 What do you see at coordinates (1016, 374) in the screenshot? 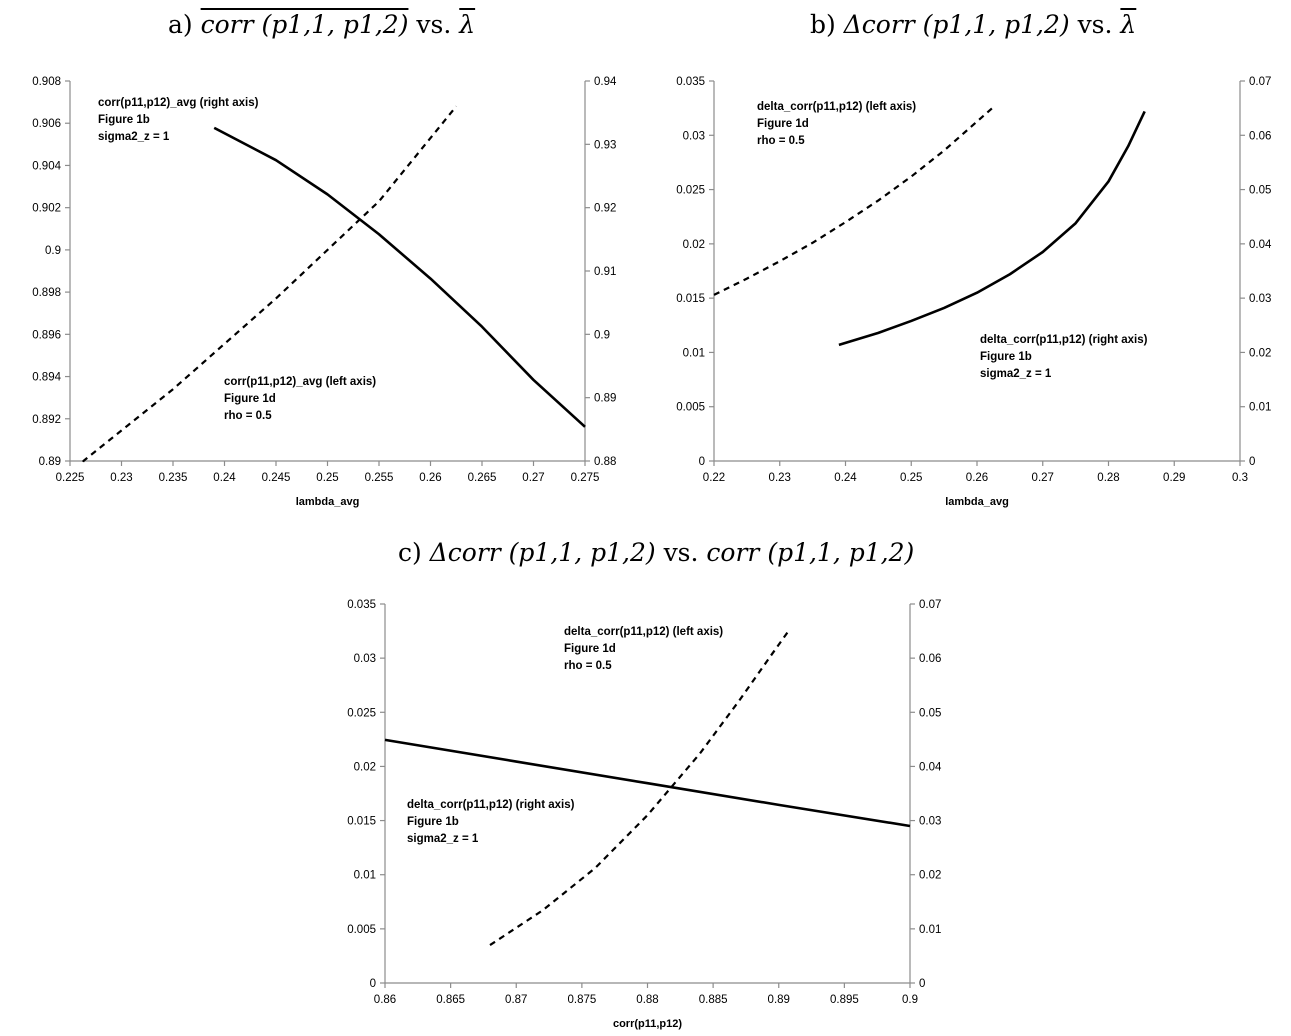
I see `panel-b-annotation-line: sigma2_z = 1` at bounding box center [1016, 374].